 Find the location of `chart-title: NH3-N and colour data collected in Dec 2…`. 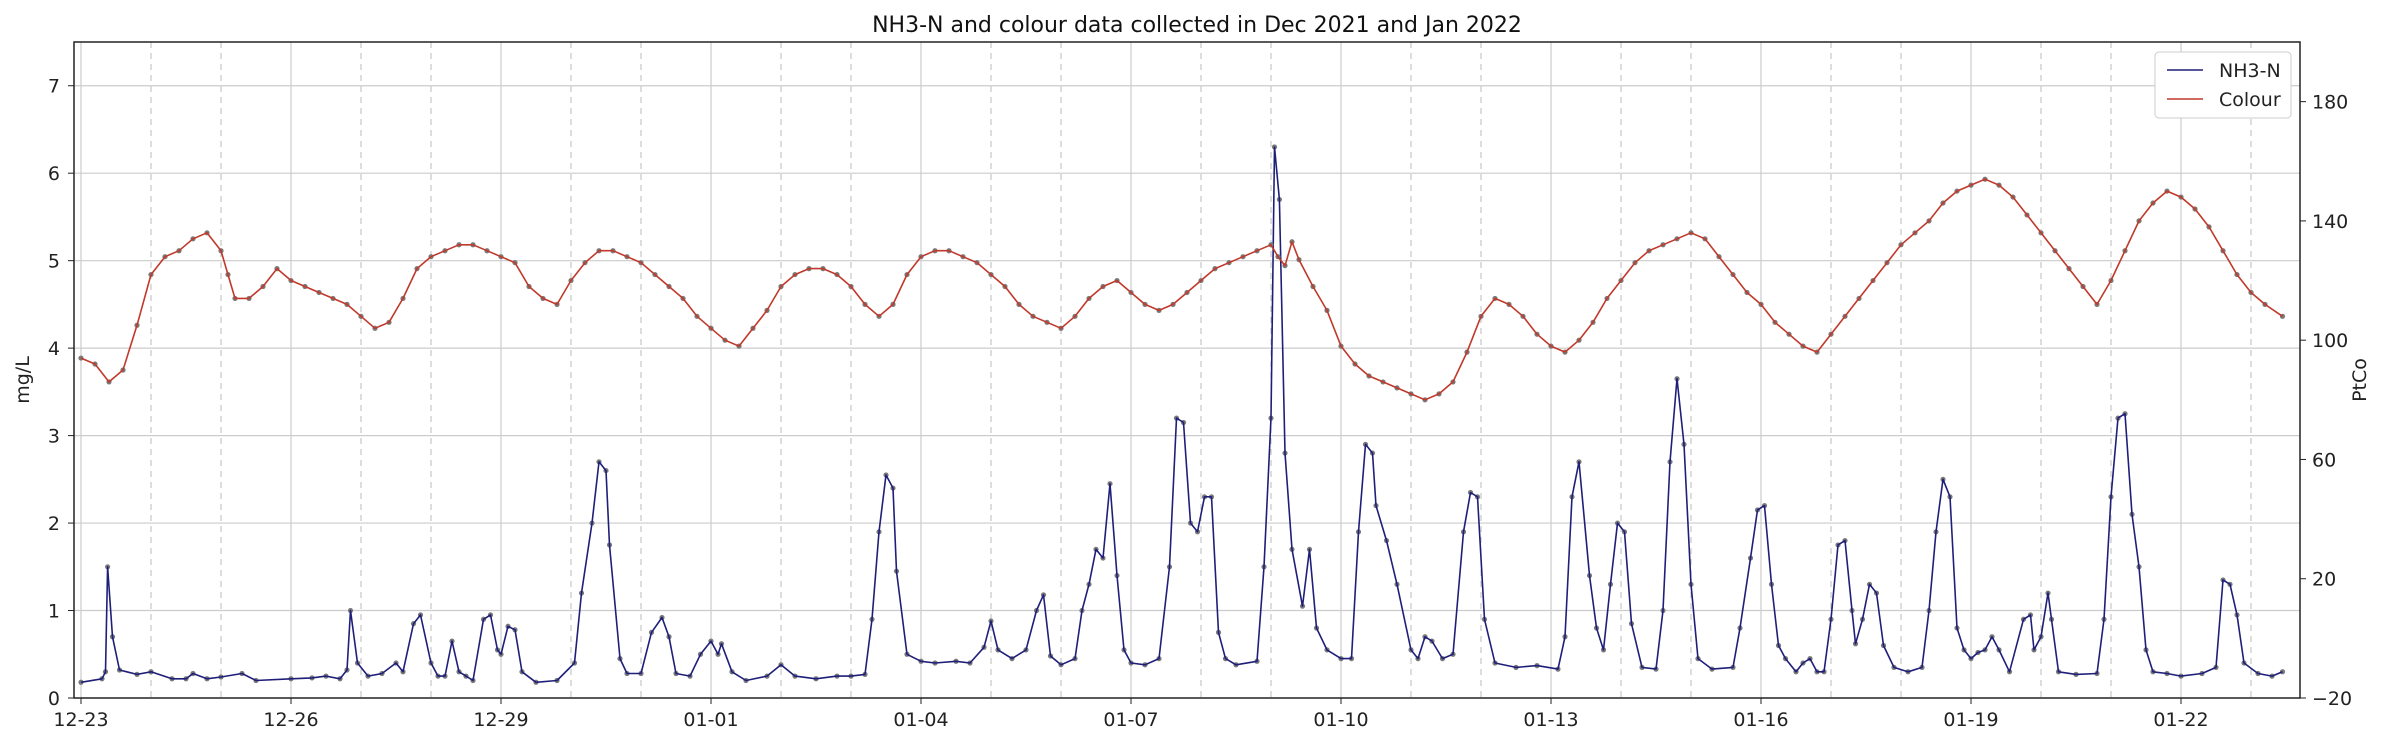

chart-title: NH3-N and colour data collected in Dec 2… is located at coordinates (1197, 25).